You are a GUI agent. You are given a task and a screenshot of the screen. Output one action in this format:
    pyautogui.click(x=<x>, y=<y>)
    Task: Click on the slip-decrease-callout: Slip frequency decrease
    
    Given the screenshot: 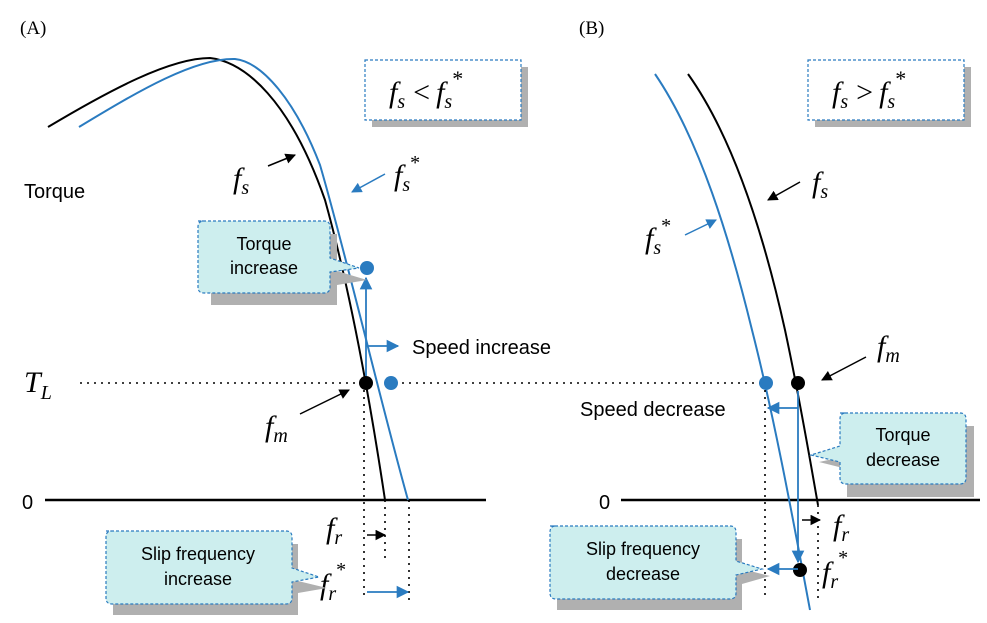 What is the action you would take?
    pyautogui.click(x=659, y=567)
    